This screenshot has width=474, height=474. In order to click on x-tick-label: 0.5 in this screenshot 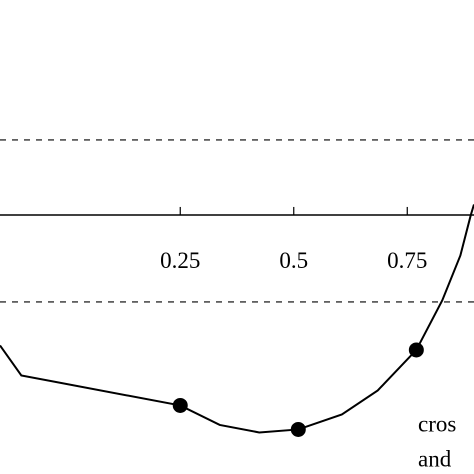, I will do `click(293, 260)`.